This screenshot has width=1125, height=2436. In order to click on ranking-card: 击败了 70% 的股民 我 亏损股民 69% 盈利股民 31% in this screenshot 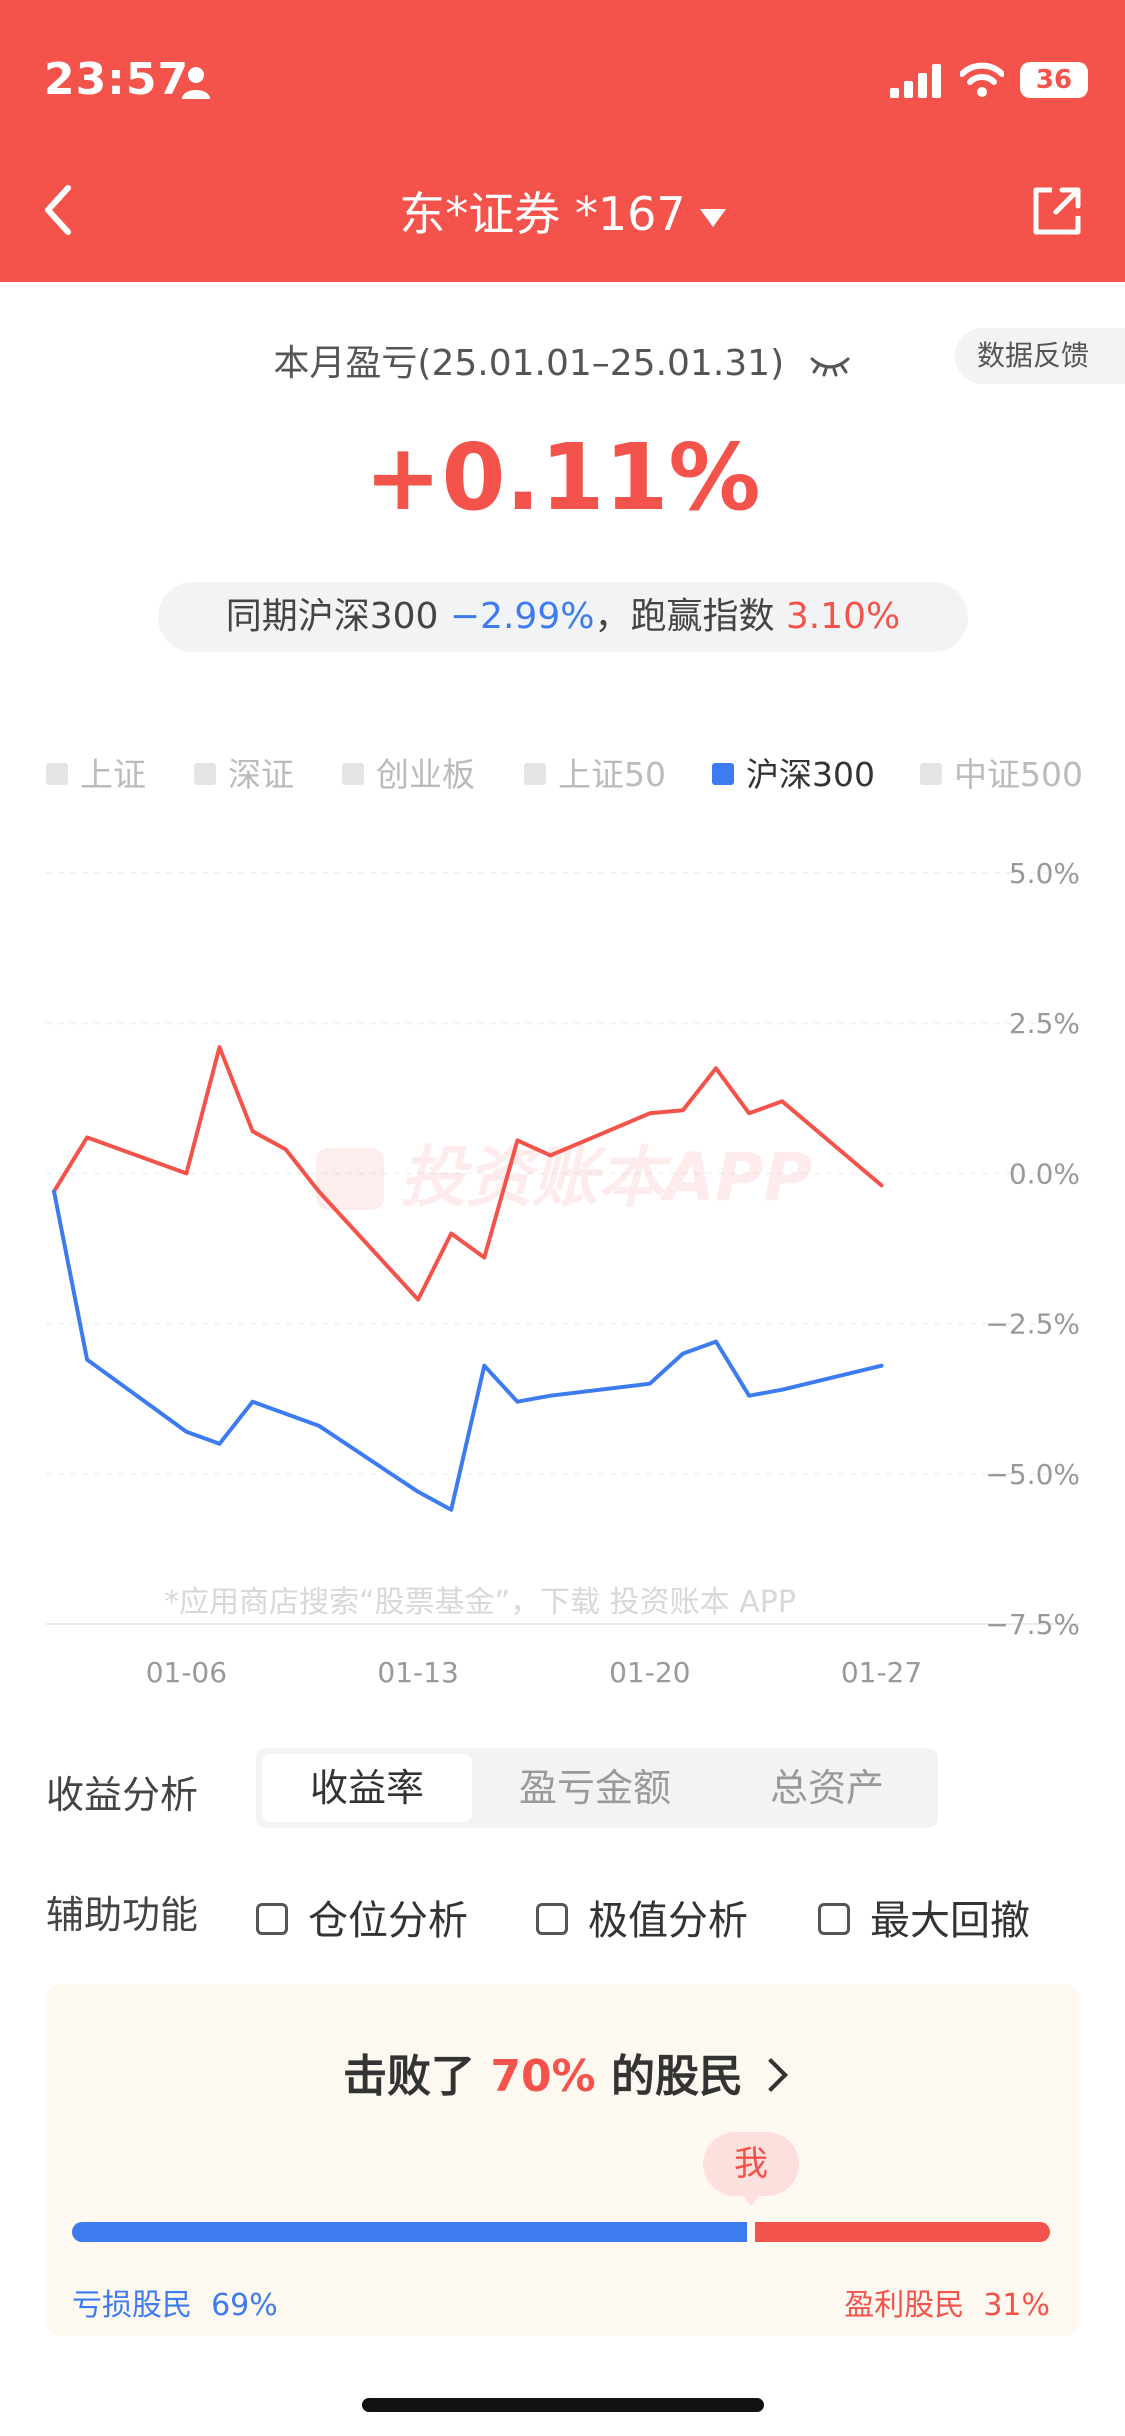, I will do `click(563, 2160)`.